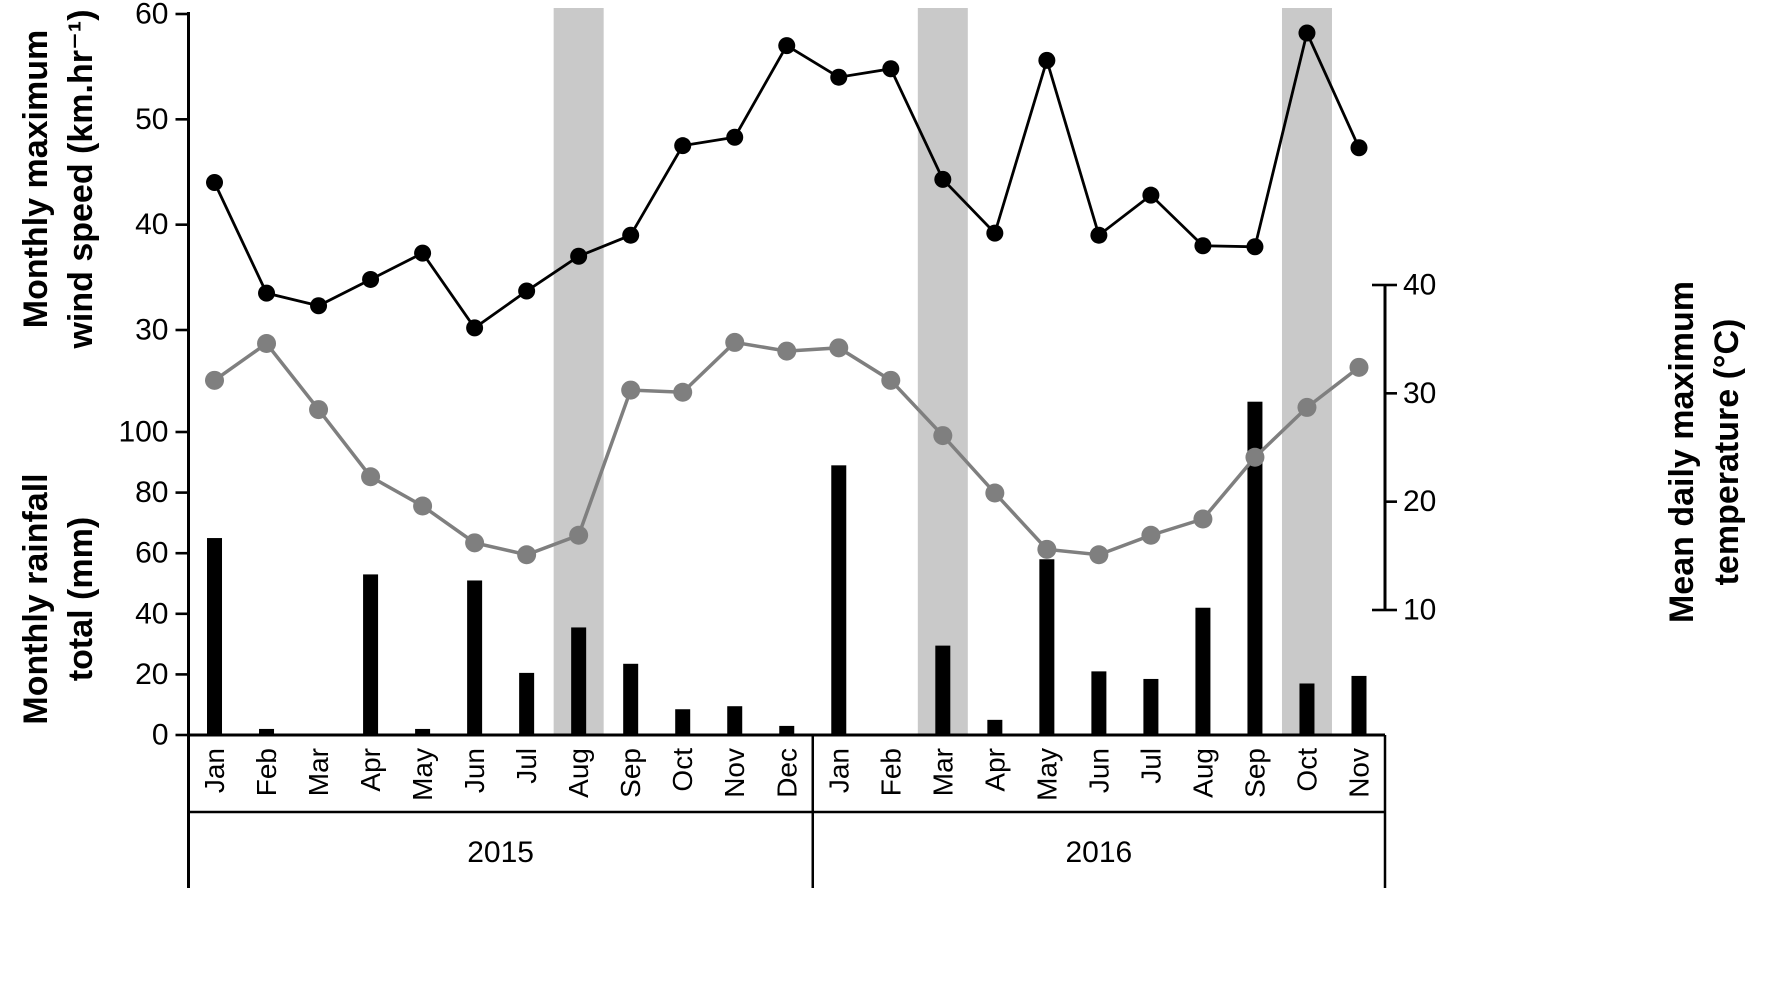  What do you see at coordinates (81, 599) in the screenshot?
I see `rain-axis-title-line2: total (mm)` at bounding box center [81, 599].